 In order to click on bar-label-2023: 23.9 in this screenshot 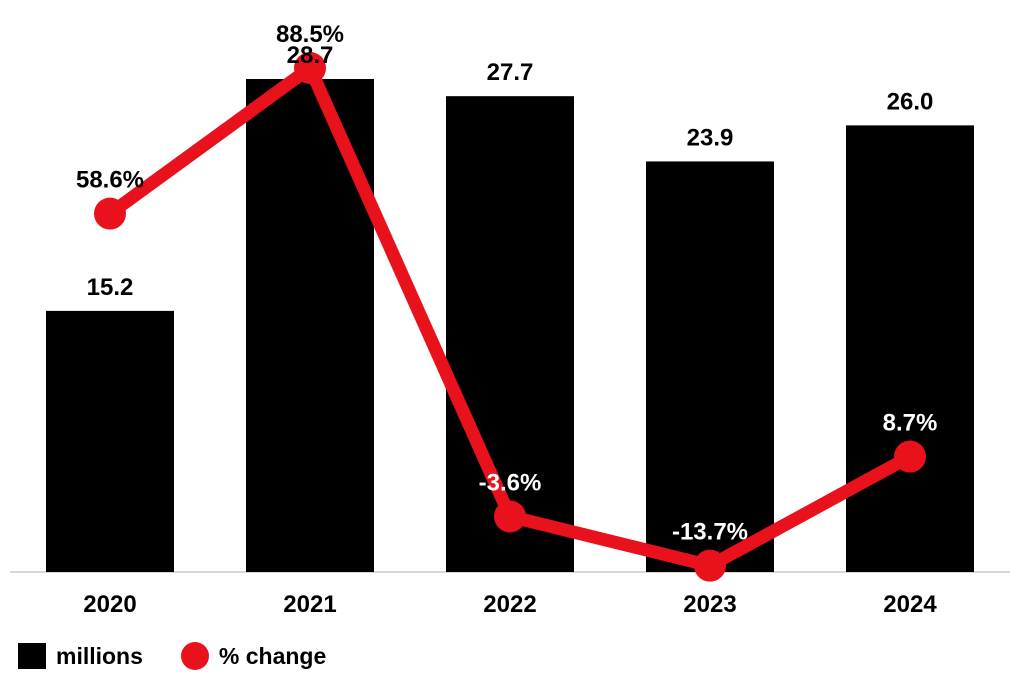, I will do `click(710, 137)`.